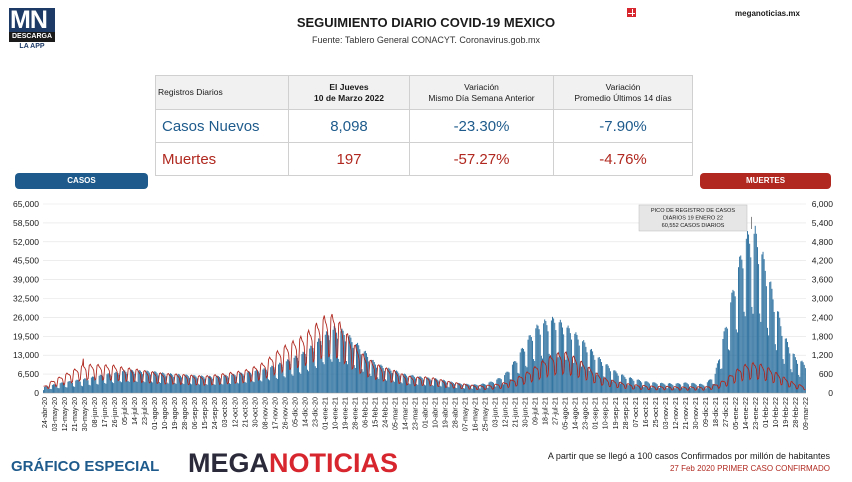  What do you see at coordinates (785, 412) in the screenshot?
I see `x-tick-label: 19-feb-22` at bounding box center [785, 412].